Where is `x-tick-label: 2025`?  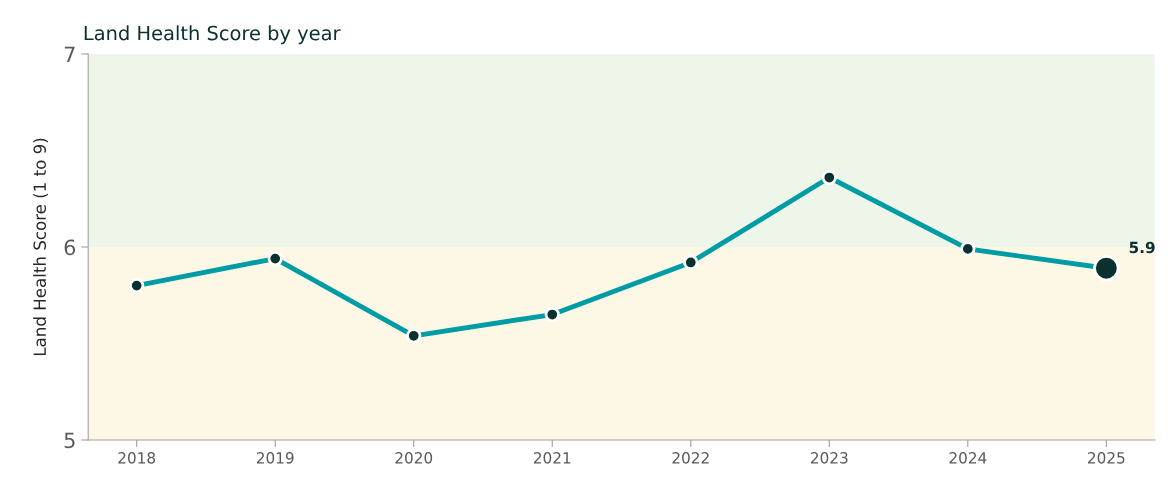 x-tick-label: 2025 is located at coordinates (1106, 458).